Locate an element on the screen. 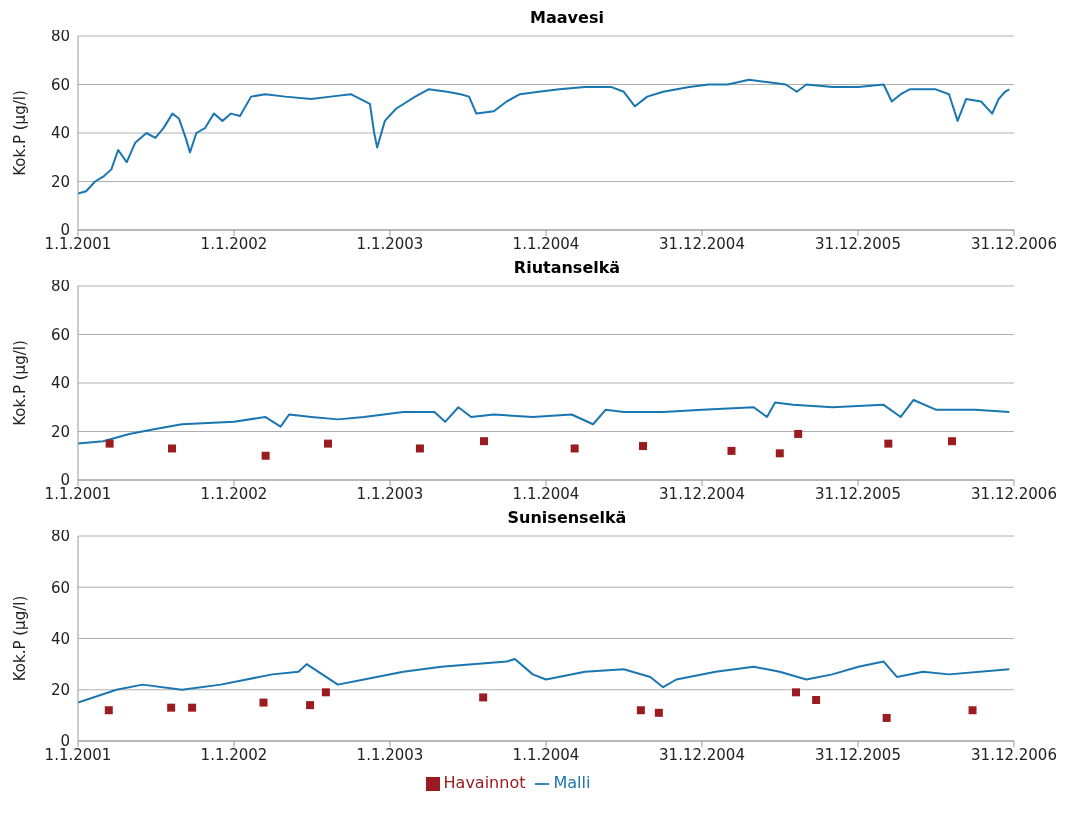 The width and height of the screenshot is (1074, 828). legend-label: Malli is located at coordinates (572, 782).